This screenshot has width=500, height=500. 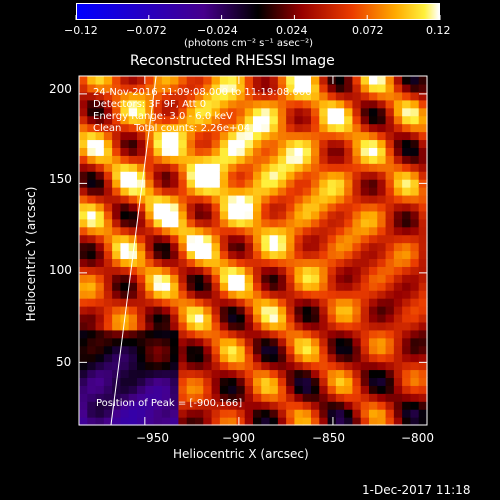 I want to click on x-tick-label-950: −950, so click(x=152, y=438).